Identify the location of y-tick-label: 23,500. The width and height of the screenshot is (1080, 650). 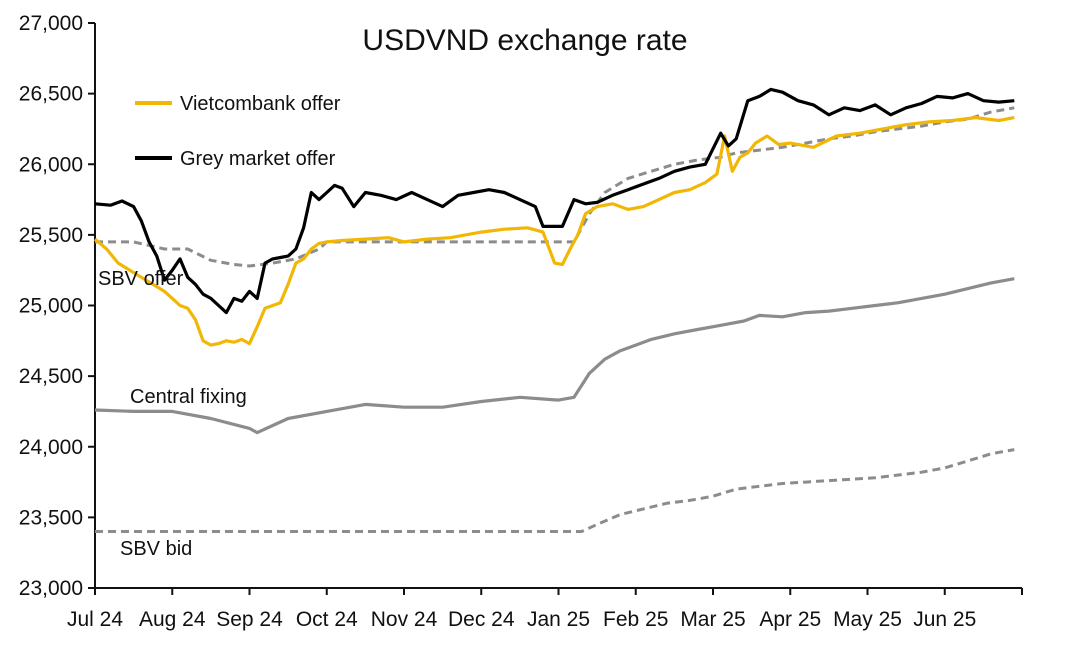
(51, 517).